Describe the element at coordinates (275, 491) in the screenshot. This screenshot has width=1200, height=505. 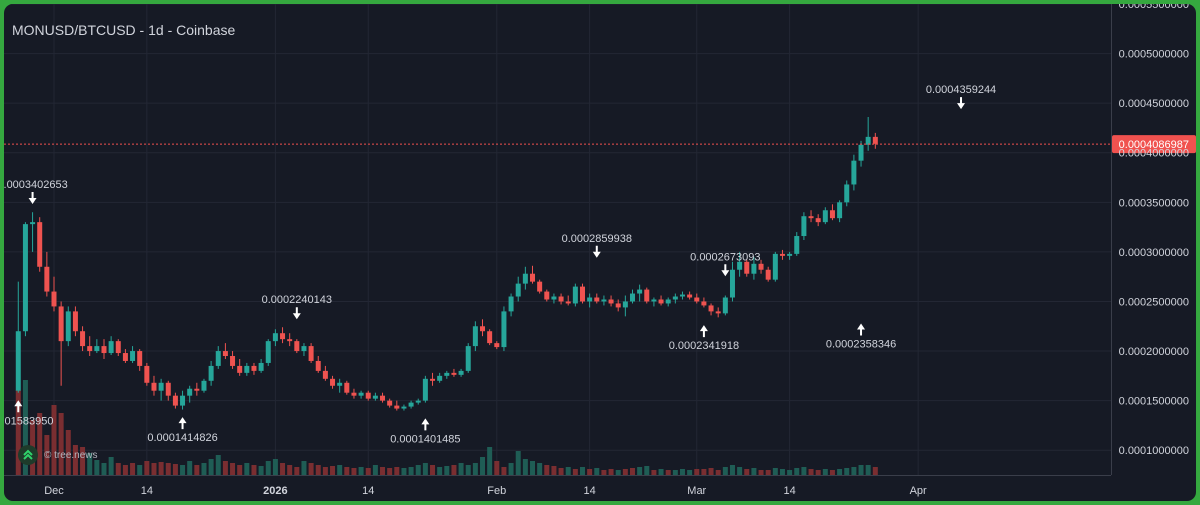
I see `x-tick-label: 2026` at that location.